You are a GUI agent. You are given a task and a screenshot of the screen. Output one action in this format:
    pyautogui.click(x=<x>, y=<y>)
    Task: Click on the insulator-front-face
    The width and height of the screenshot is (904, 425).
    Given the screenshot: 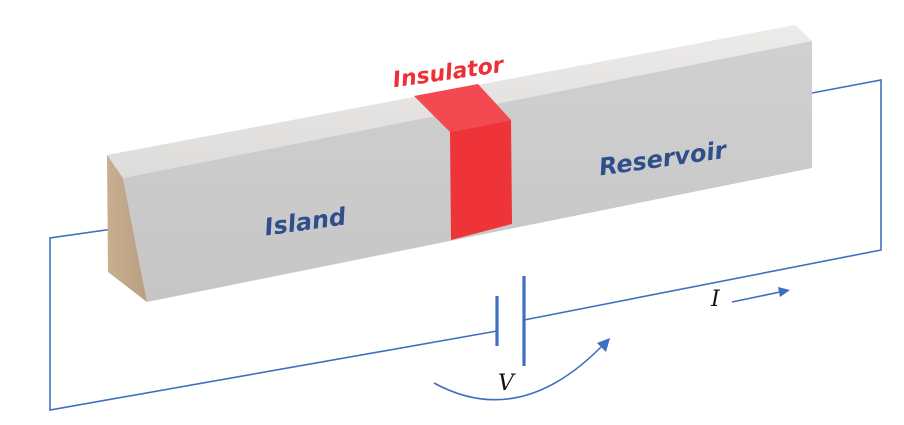 What is the action you would take?
    pyautogui.click(x=481, y=180)
    